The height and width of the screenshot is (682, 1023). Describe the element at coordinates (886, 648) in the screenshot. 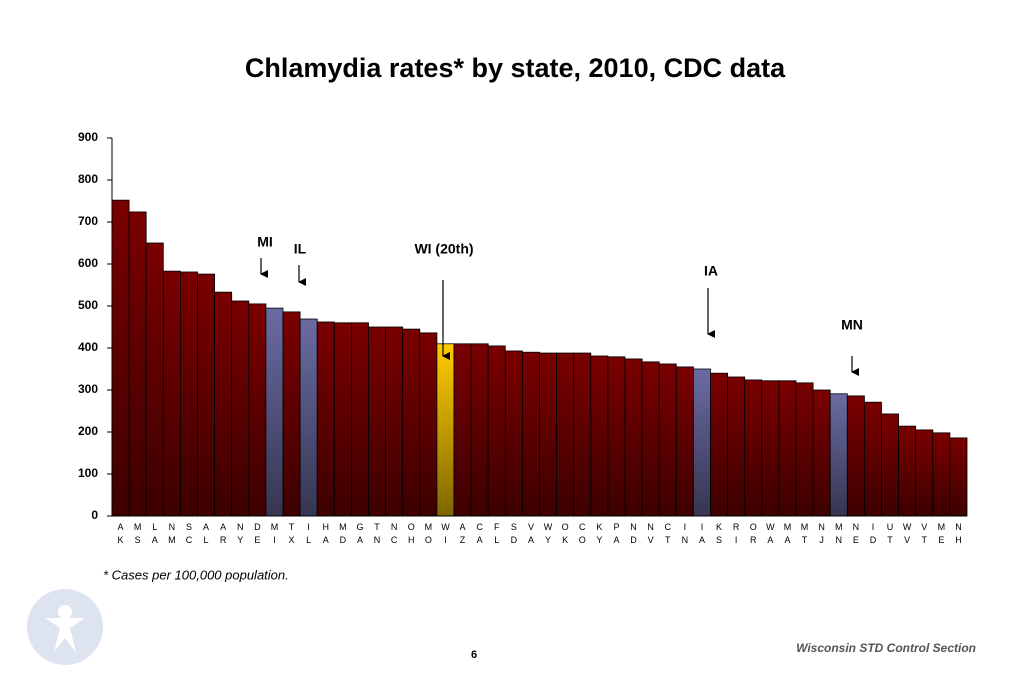

I see `footer: Wisconsin STD Control Section` at that location.